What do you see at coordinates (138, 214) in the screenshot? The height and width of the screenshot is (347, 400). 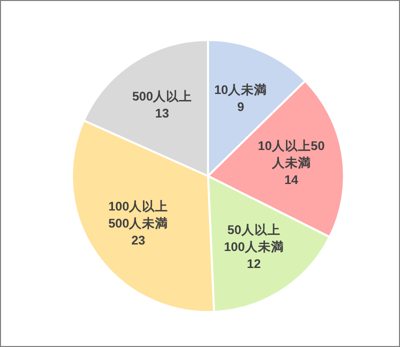 I see `slice-label: 100人以上 500人未満` at bounding box center [138, 214].